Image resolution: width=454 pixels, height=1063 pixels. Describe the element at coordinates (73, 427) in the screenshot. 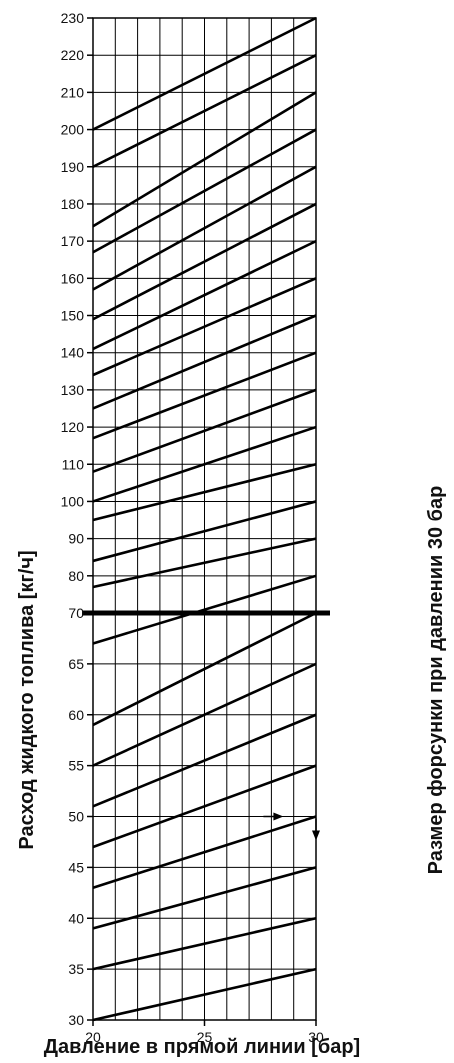

I see `y-tick-label: 120` at that location.